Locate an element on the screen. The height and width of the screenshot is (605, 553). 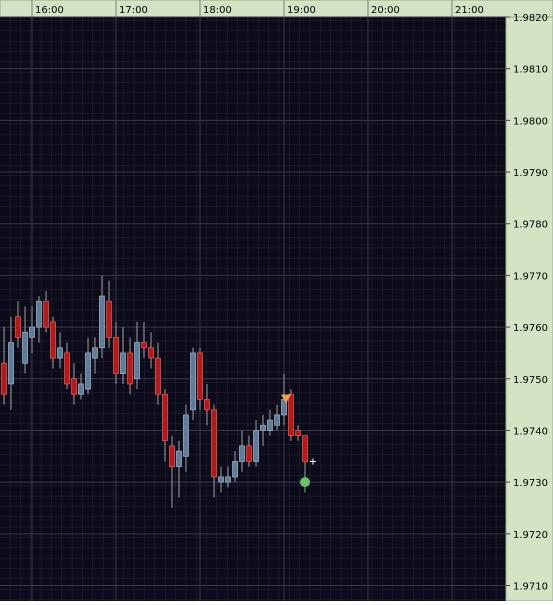
y-tick-label: 1.9720 is located at coordinates (530, 535).